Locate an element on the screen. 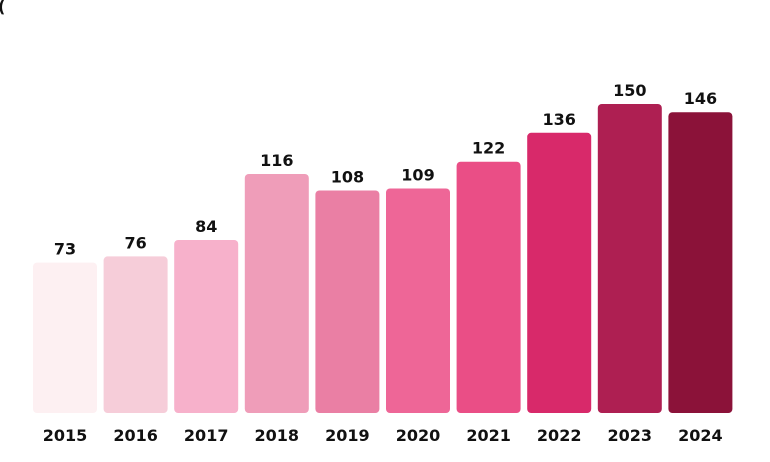 The width and height of the screenshot is (770, 462). x-tick-label-2018: 2018 is located at coordinates (277, 435).